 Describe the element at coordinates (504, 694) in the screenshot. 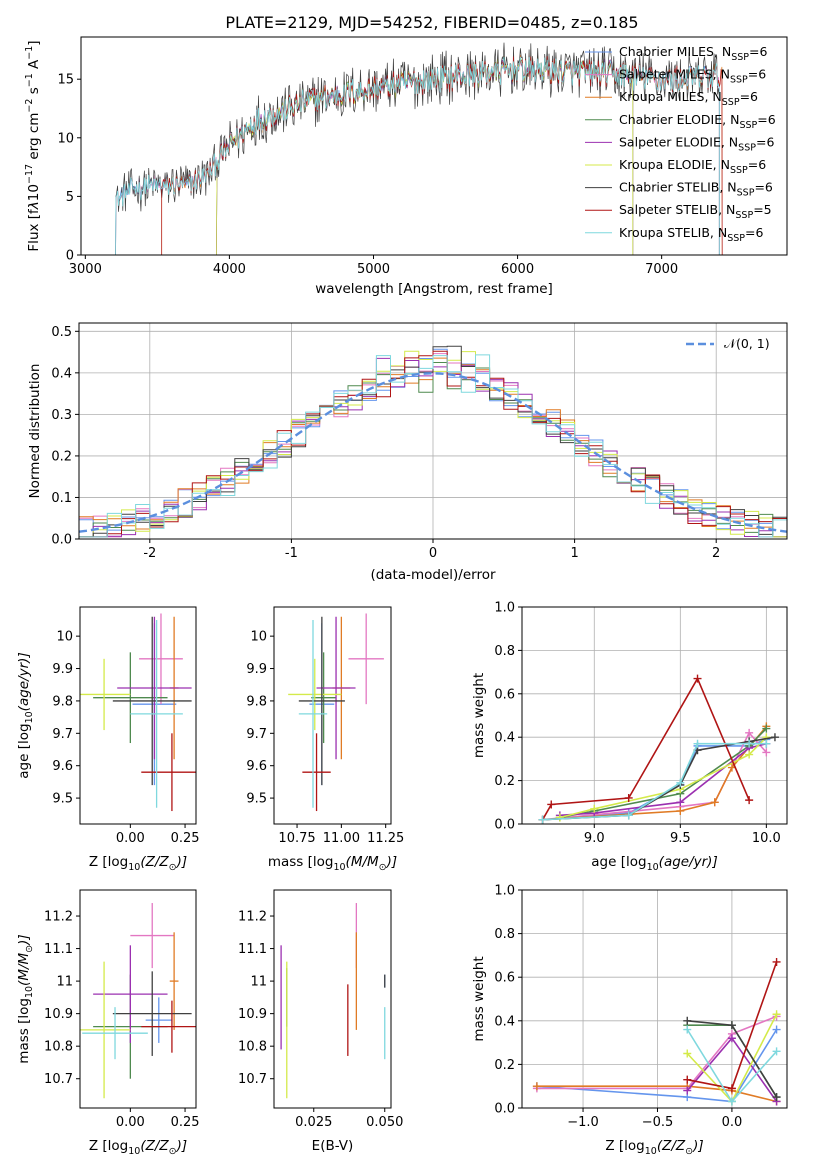

I see `y-tick-label: 0.6` at that location.